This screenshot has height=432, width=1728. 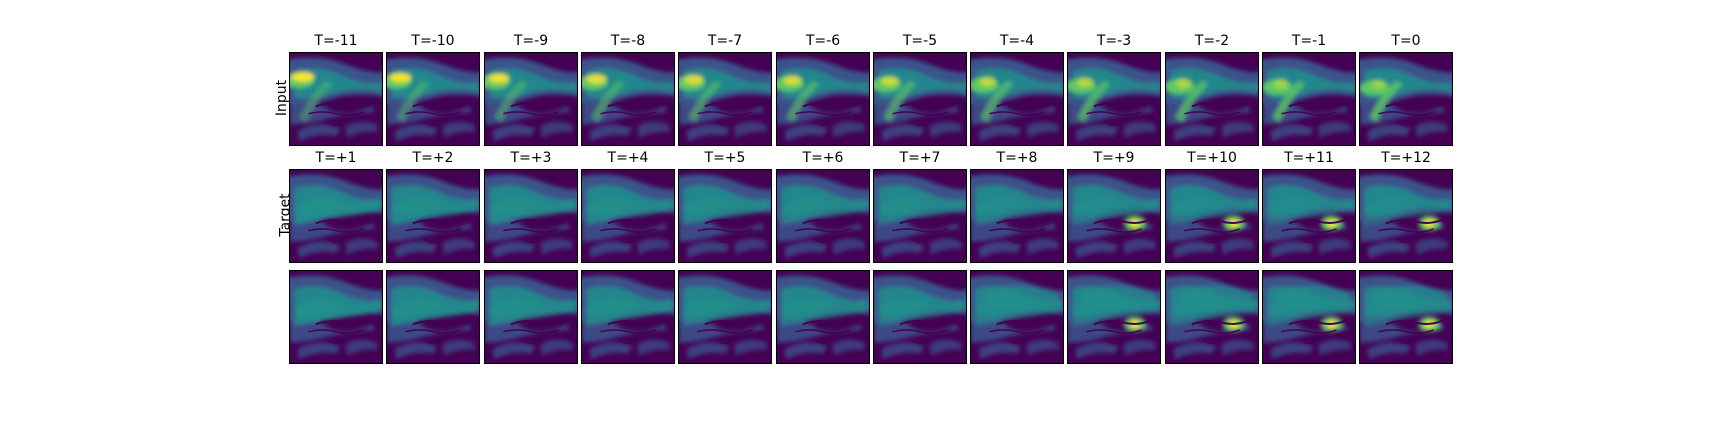 What do you see at coordinates (920, 41) in the screenshot?
I see `frame-title: T=-5` at bounding box center [920, 41].